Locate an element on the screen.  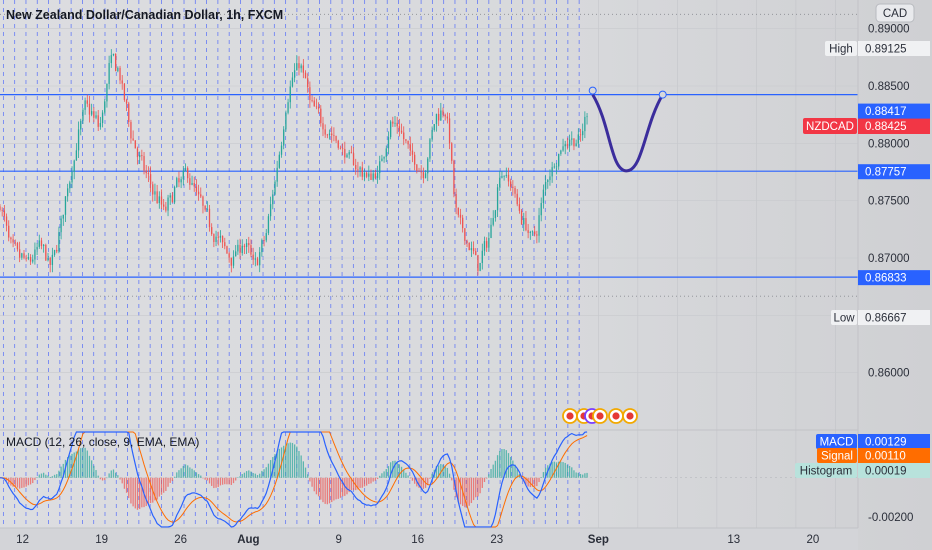
projection-start-handle is located at coordinates (592, 90).